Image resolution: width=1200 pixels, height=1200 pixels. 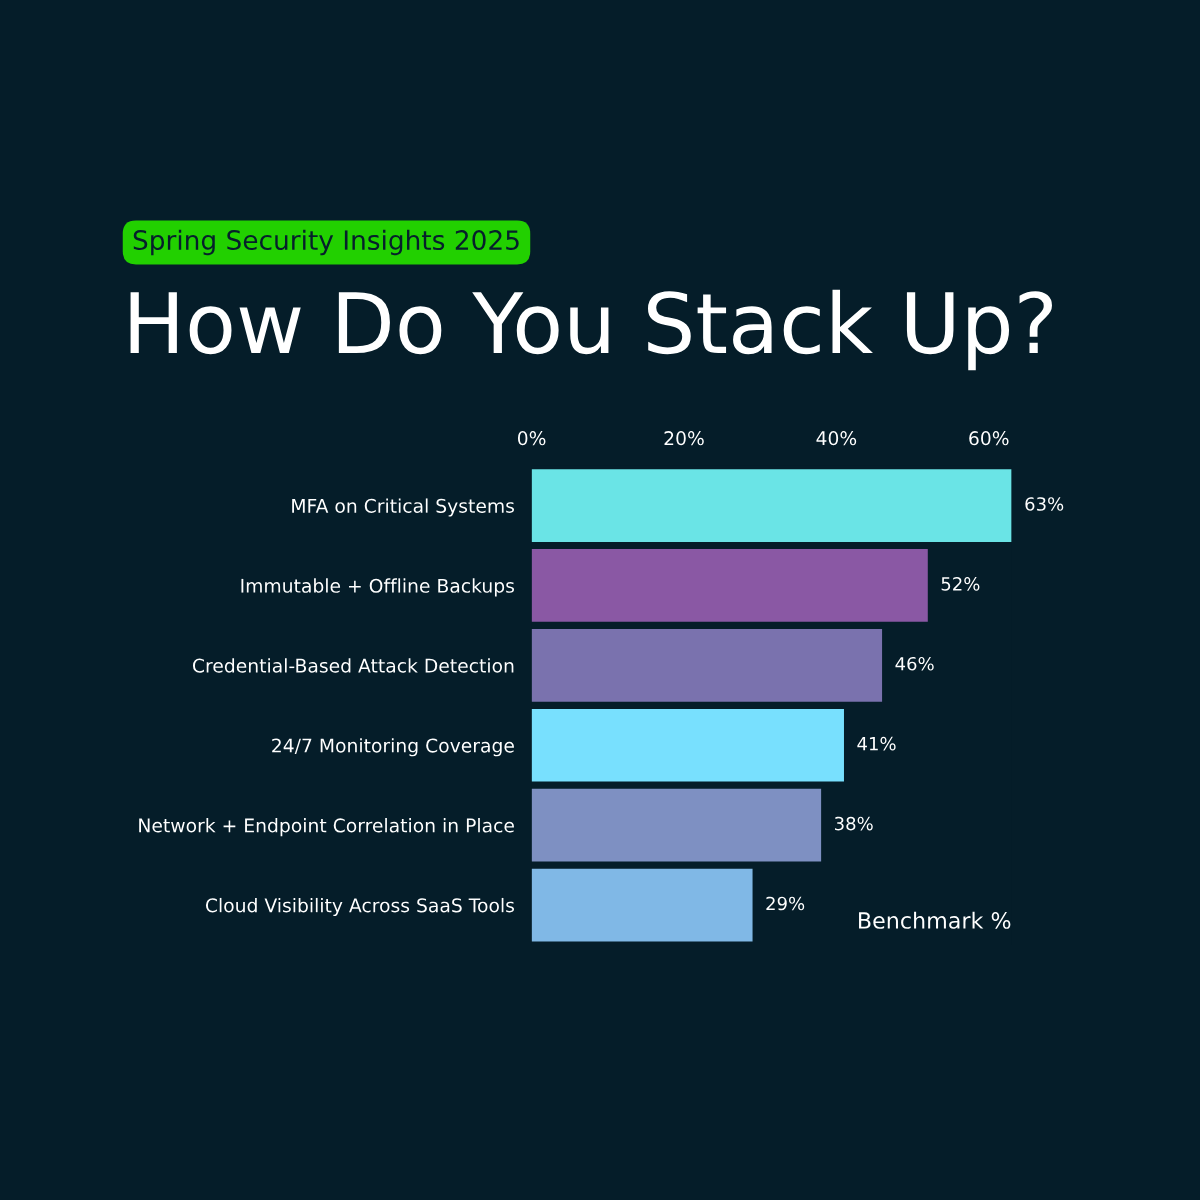 I want to click on data-label: 29%, so click(x=785, y=903).